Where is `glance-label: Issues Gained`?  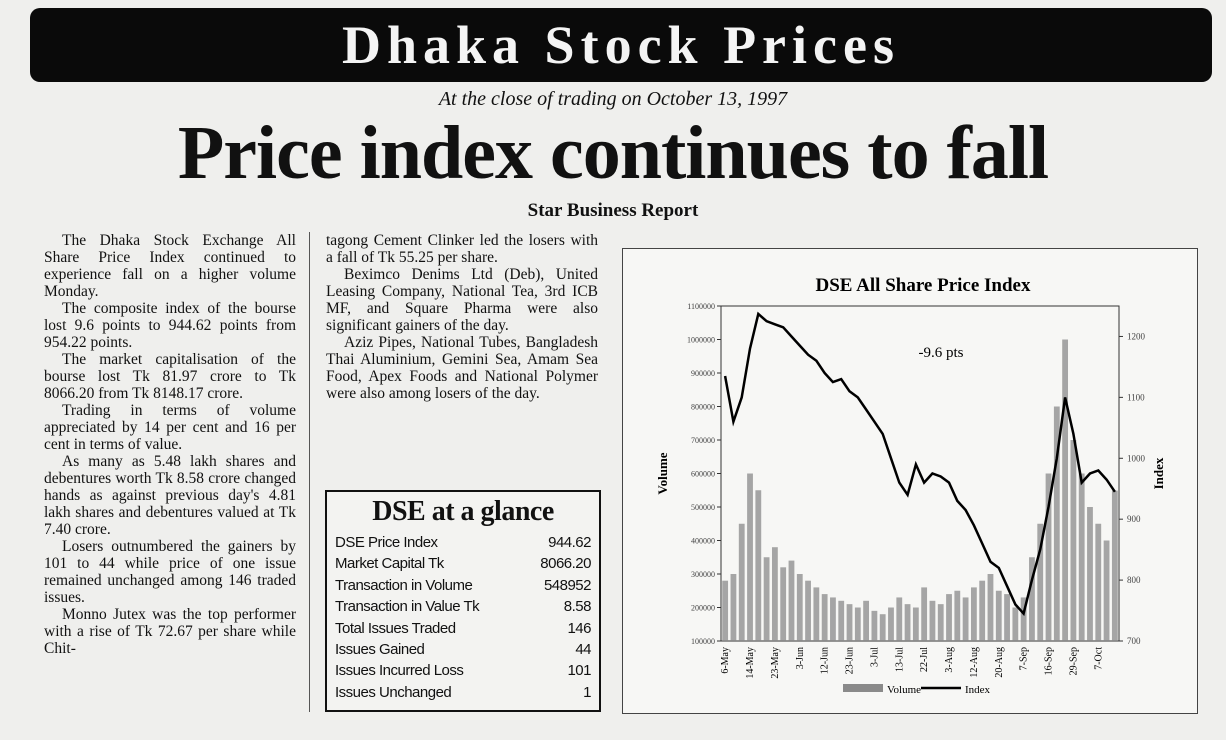
glance-label: Issues Gained is located at coordinates (380, 650).